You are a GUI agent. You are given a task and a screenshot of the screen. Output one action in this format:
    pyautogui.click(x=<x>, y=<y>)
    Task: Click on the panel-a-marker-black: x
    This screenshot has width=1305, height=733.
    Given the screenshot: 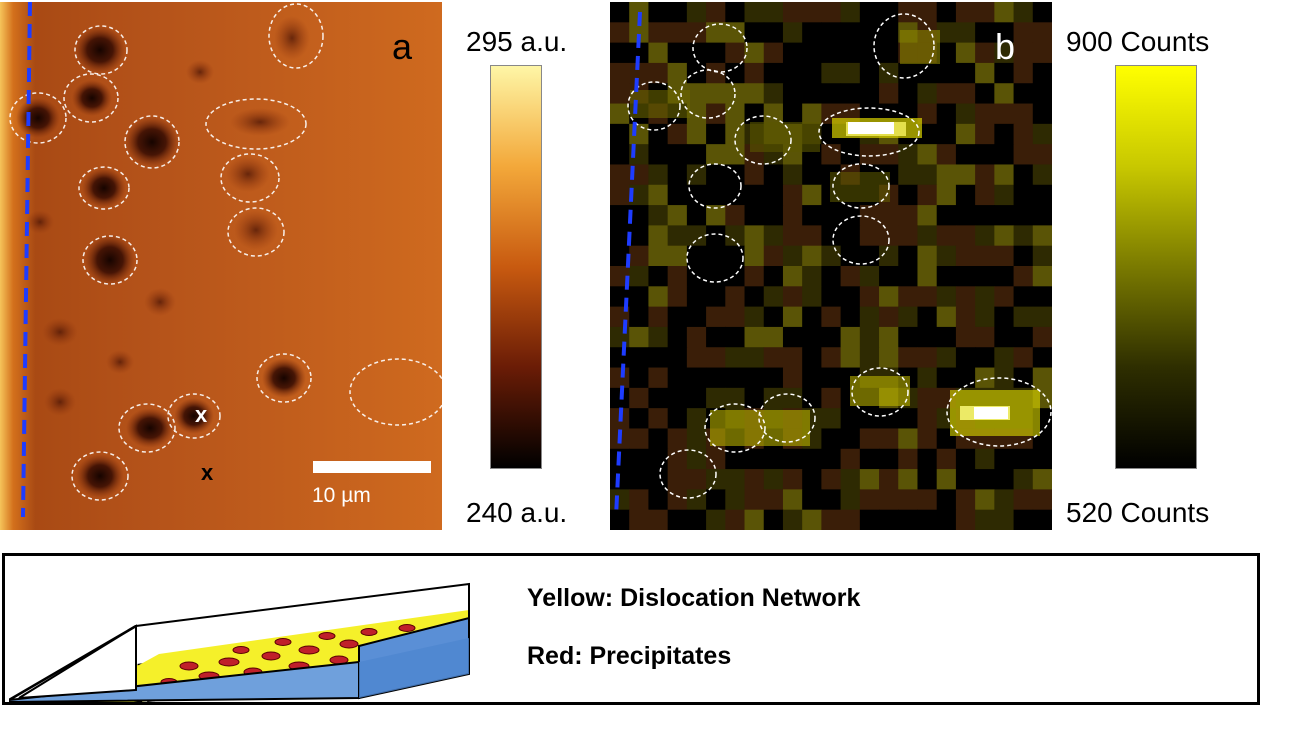 What is the action you would take?
    pyautogui.click(x=207, y=472)
    